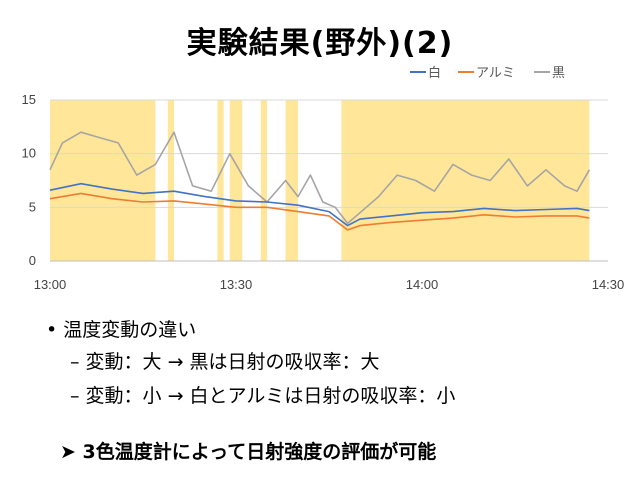 This screenshot has height=480, width=640. Describe the element at coordinates (32, 206) in the screenshot. I see `y-tick-label: 5` at that location.